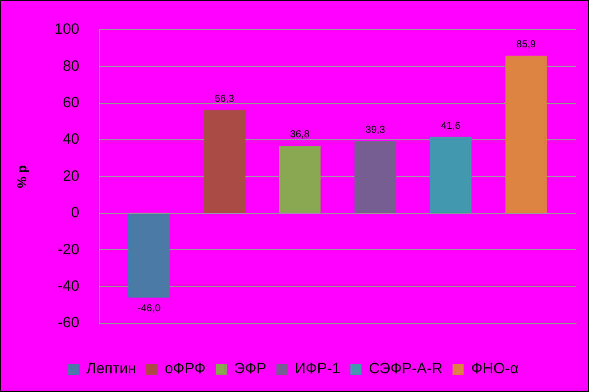 Image resolution: width=589 pixels, height=392 pixels. What do you see at coordinates (185, 369) in the screenshot?
I see `legend-label: оФРФ` at bounding box center [185, 369].